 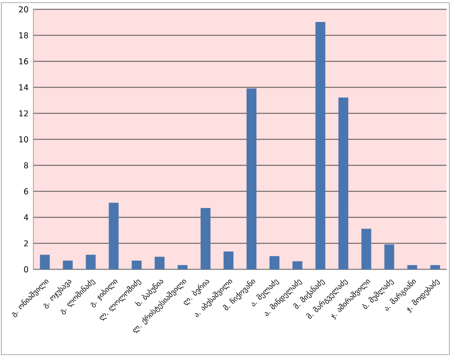 What do you see at coordinates (26, 165) in the screenshot?
I see `y-tick-label: 8` at bounding box center [26, 165].